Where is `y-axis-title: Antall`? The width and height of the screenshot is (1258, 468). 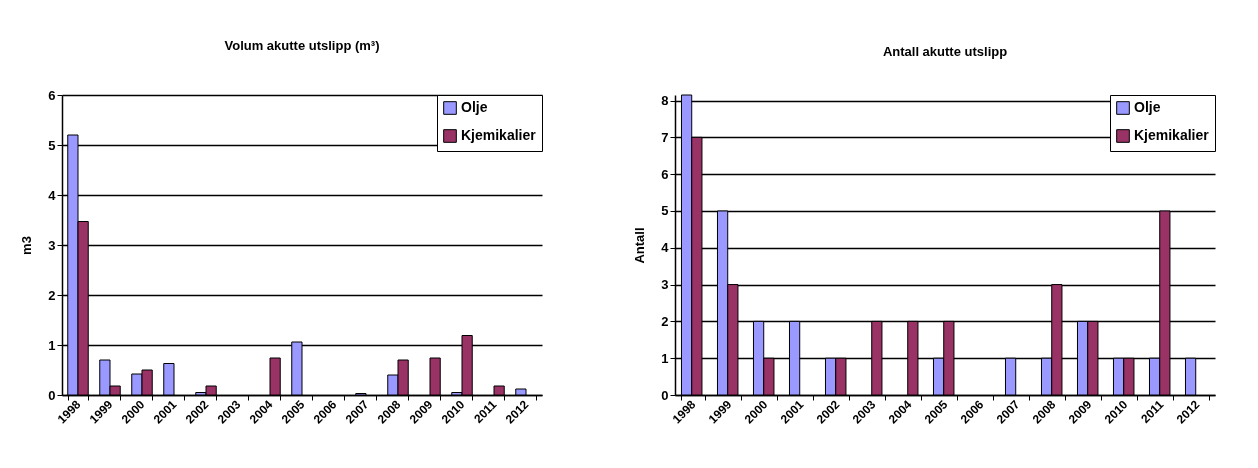 y-axis-title: Antall is located at coordinates (640, 245).